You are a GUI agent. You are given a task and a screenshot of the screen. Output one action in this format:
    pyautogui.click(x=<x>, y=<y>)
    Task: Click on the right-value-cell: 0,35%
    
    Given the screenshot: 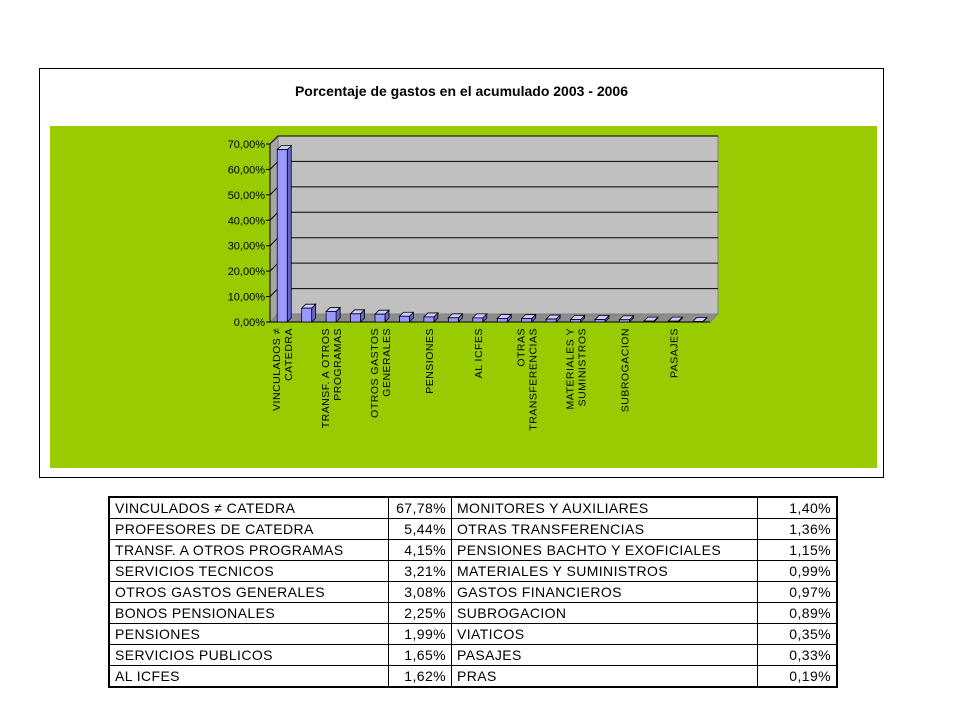 What is the action you would take?
    pyautogui.click(x=797, y=634)
    